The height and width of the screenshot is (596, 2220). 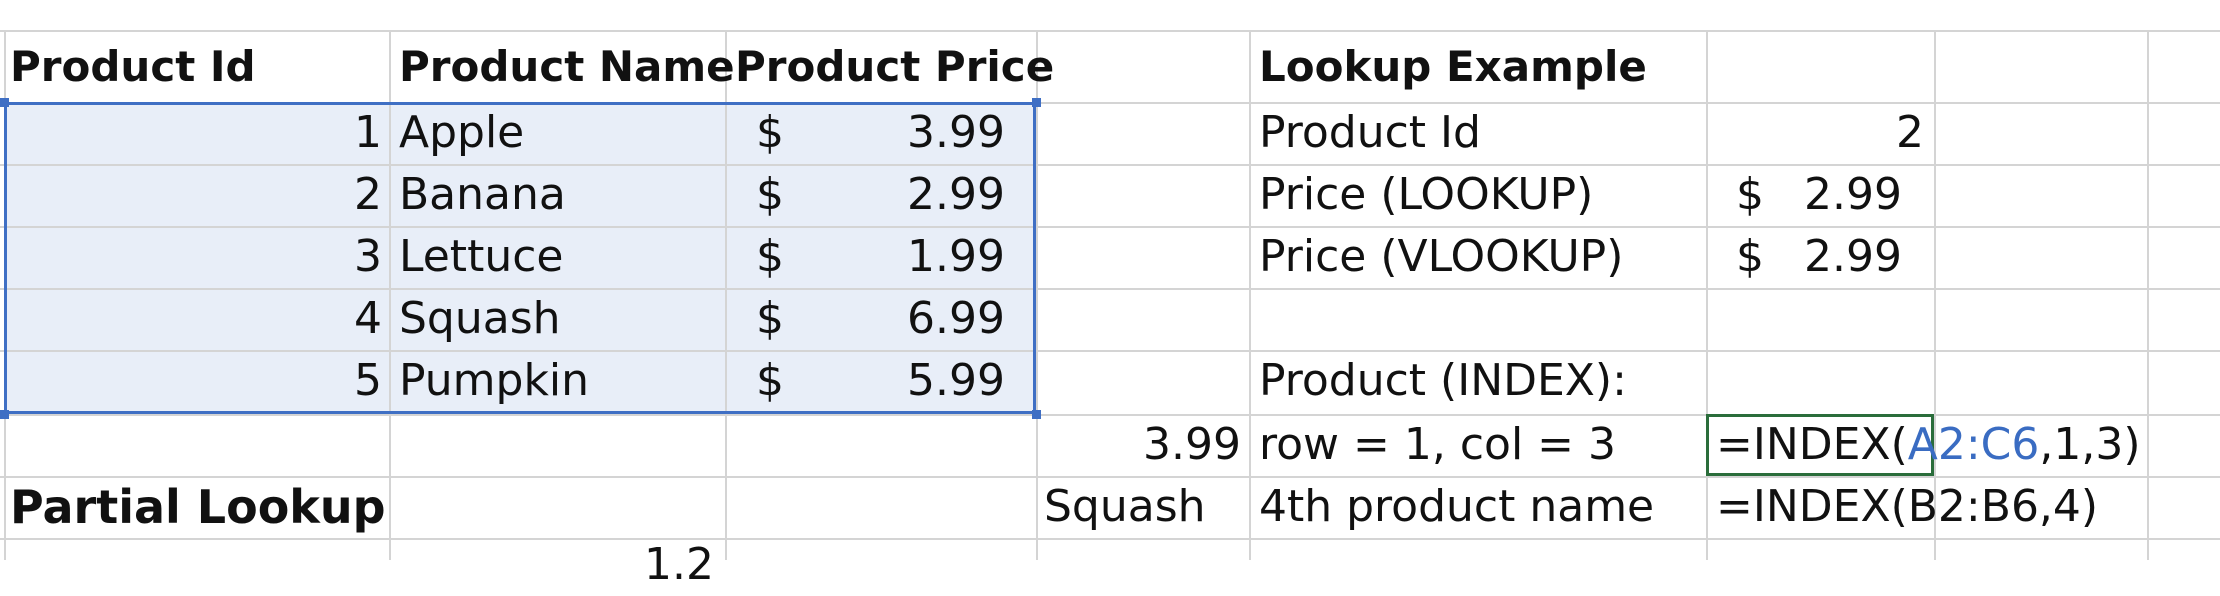 I want to click on product-name-cell: Lettuce, so click(x=481, y=256).